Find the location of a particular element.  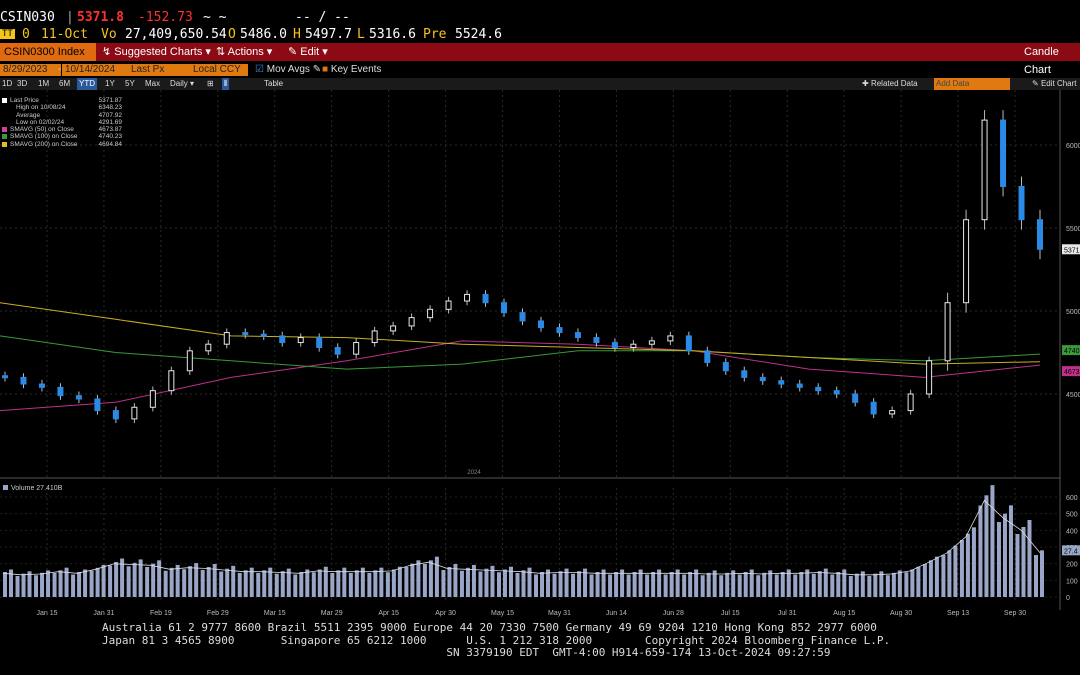

volume-tick-label: 400 is located at coordinates (1072, 531).